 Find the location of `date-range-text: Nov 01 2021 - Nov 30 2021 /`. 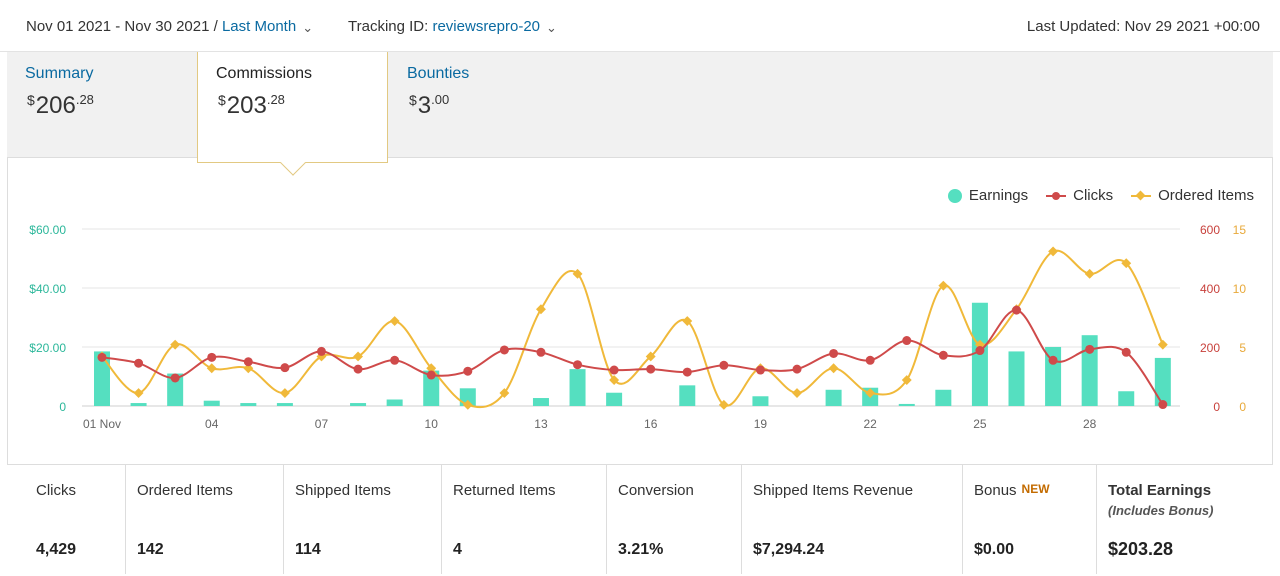

date-range-text: Nov 01 2021 - Nov 30 2021 / is located at coordinates (122, 26).